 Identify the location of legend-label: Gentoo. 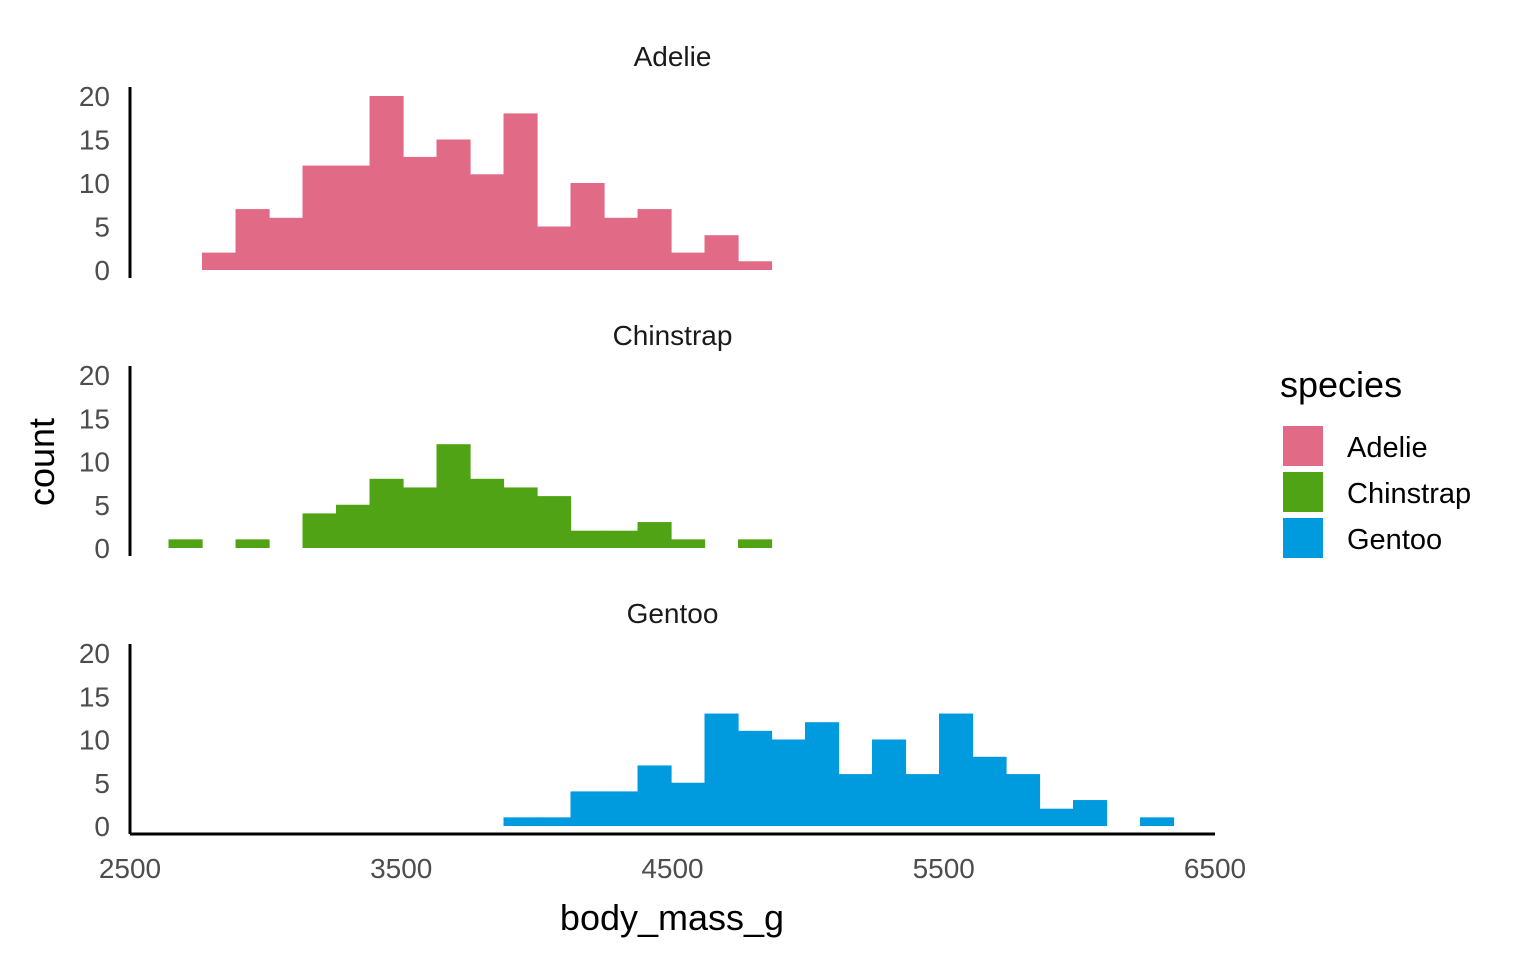
(1394, 540).